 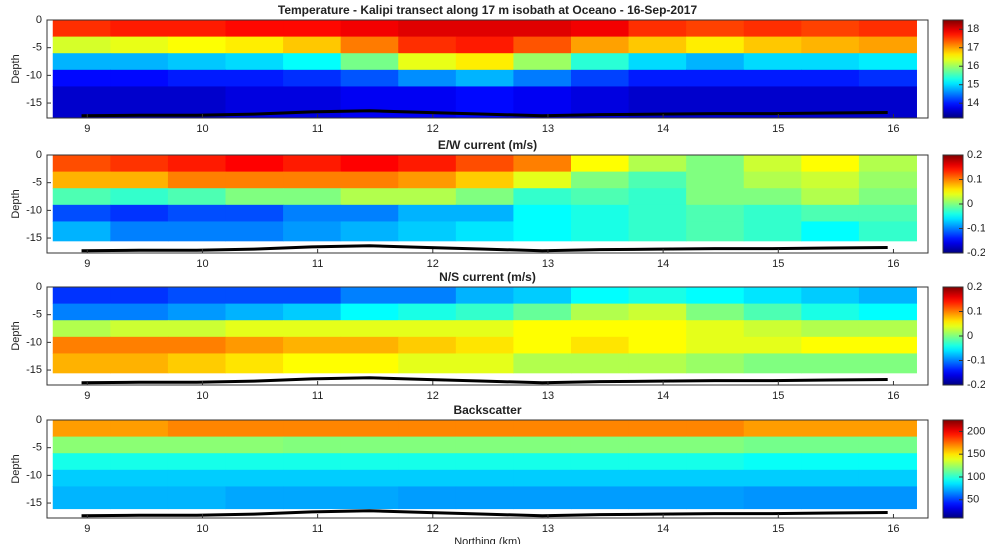 I want to click on x-tick-label: 10, so click(x=202, y=129).